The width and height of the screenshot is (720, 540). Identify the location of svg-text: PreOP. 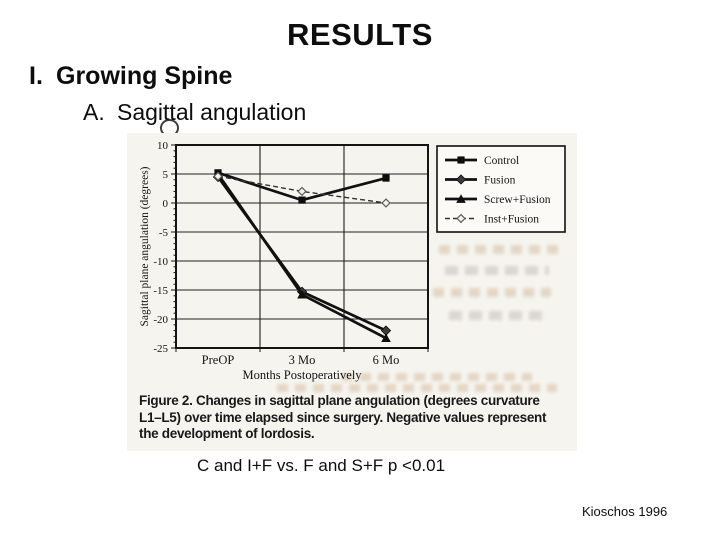
(218, 360).